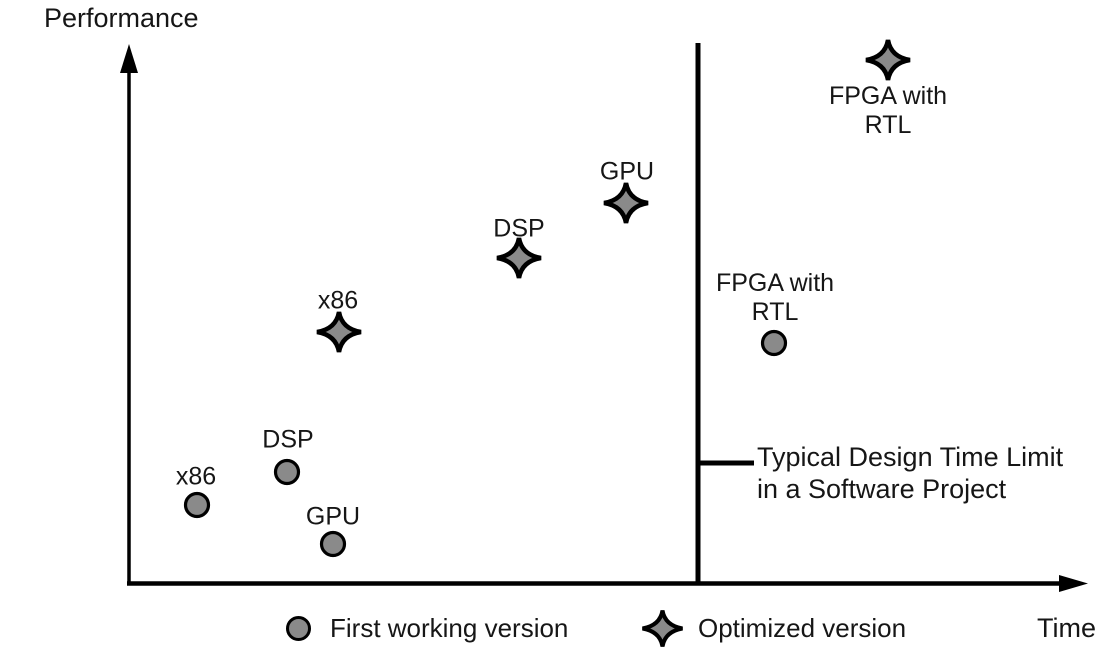 The height and width of the screenshot is (648, 1113). I want to click on legend-item-optimized: Optimized version, so click(773, 628).